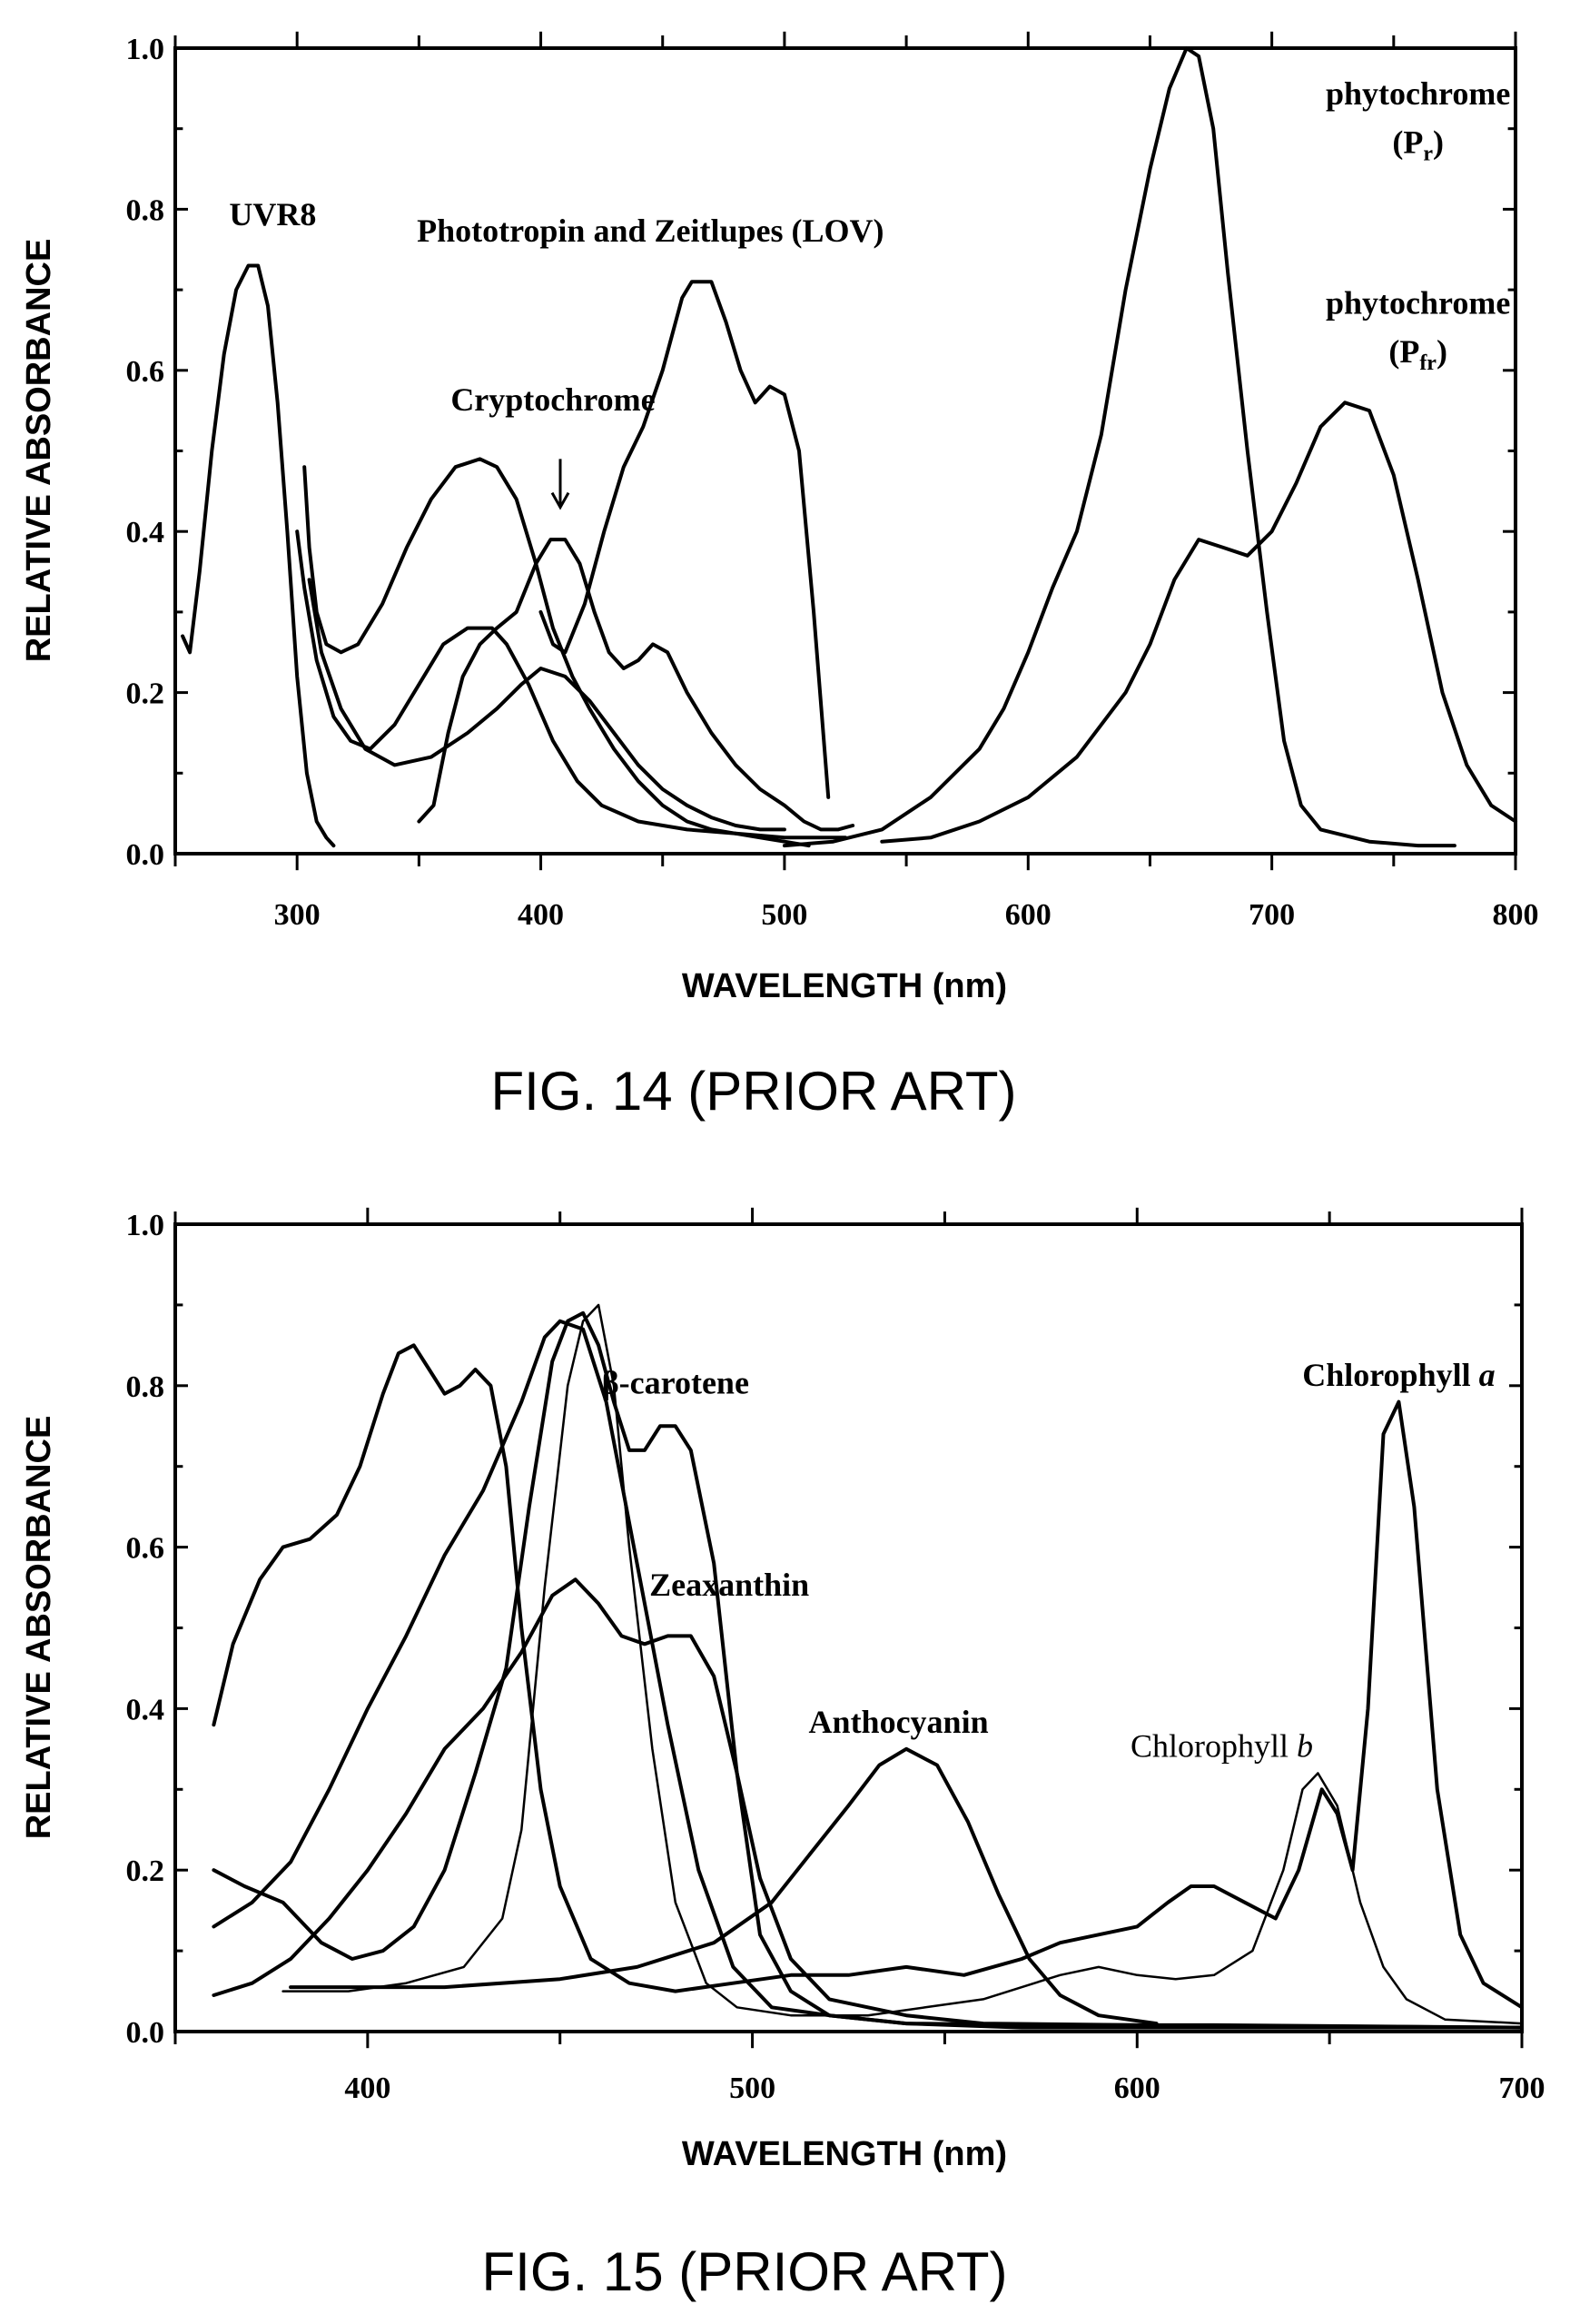 This screenshot has width=1570, height=2324. What do you see at coordinates (272, 214) in the screenshot?
I see `annotation-label: UVR8` at bounding box center [272, 214].